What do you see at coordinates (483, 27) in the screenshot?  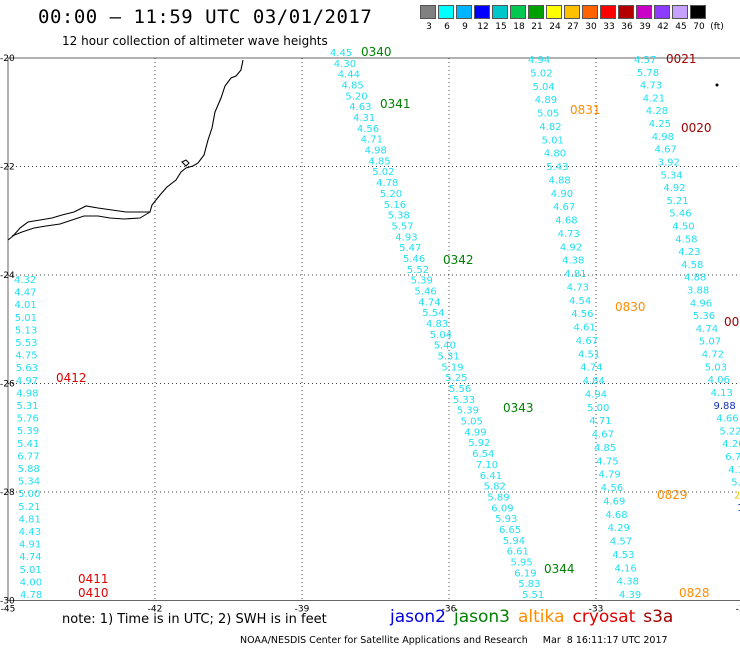 I see `color-scale-label: 12` at bounding box center [483, 27].